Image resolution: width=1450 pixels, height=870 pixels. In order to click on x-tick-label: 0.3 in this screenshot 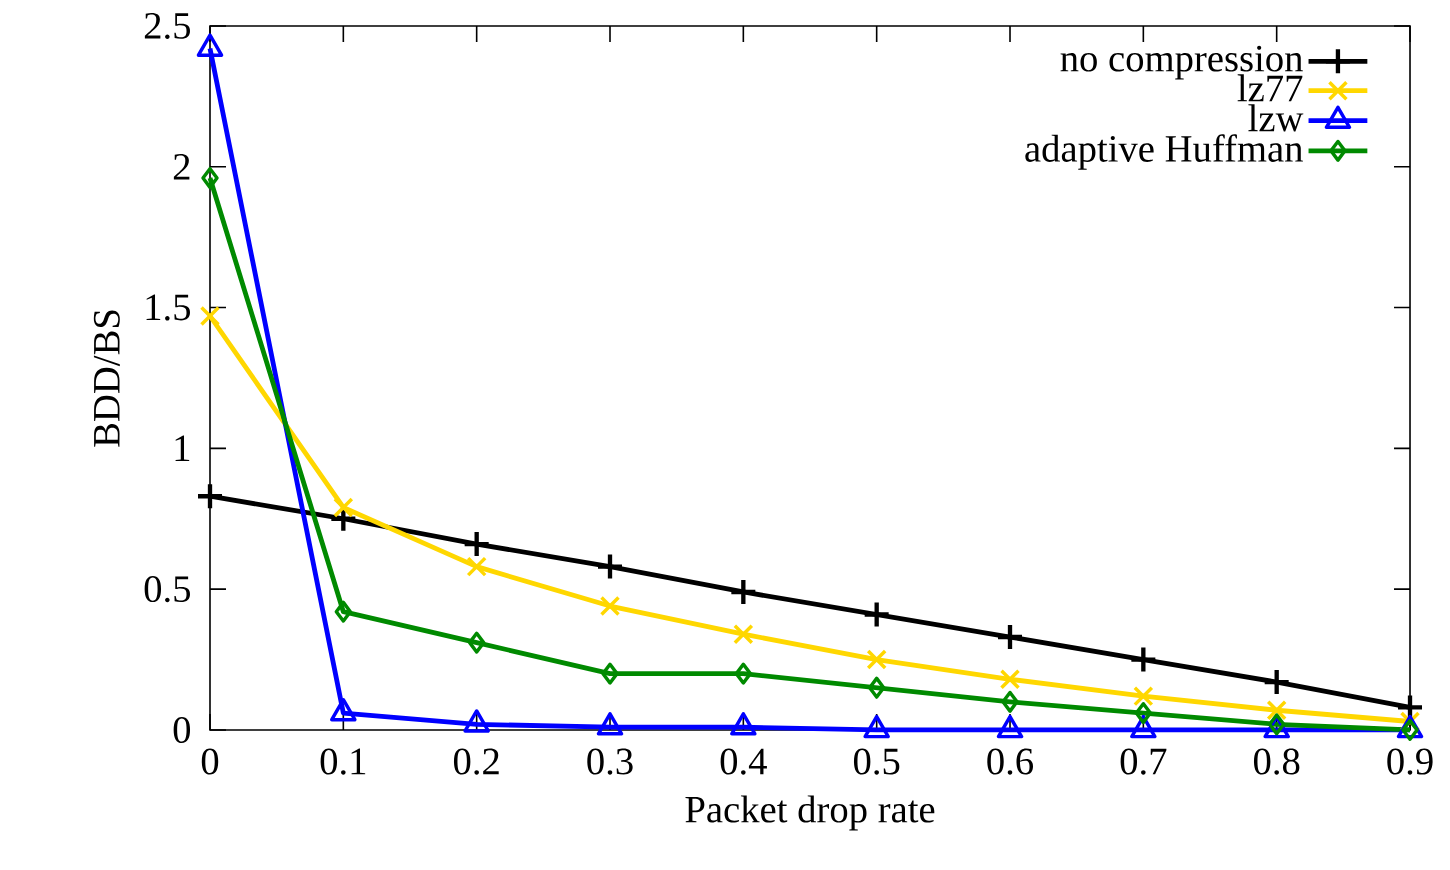, I will do `click(610, 761)`.